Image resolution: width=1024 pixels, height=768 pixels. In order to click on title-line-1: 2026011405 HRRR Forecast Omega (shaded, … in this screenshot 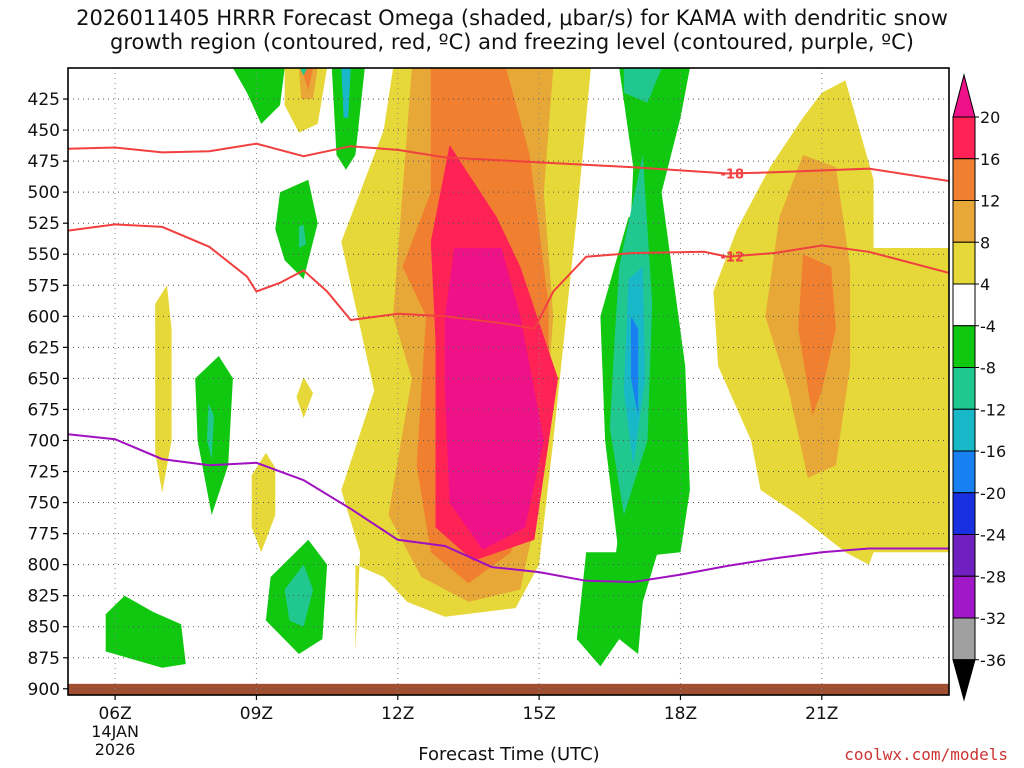, I will do `click(512, 18)`.